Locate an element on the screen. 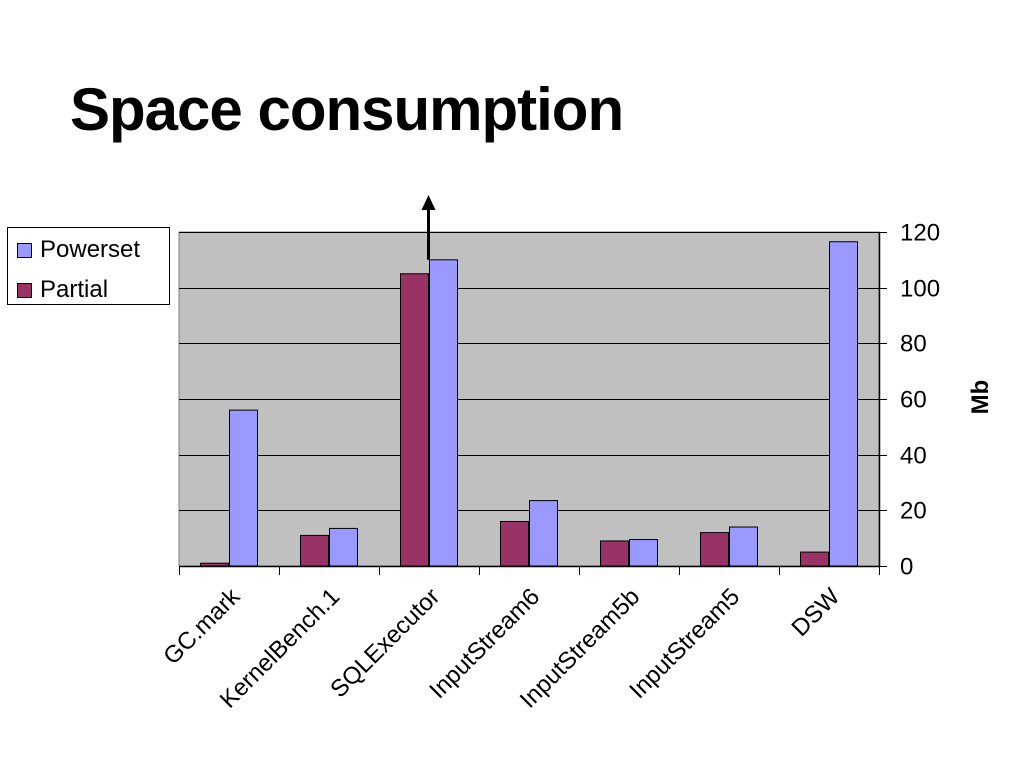 Image resolution: width=1024 pixels, height=768 pixels. y-axis: 0 20 40 60 80 100 120 is located at coordinates (909, 400).